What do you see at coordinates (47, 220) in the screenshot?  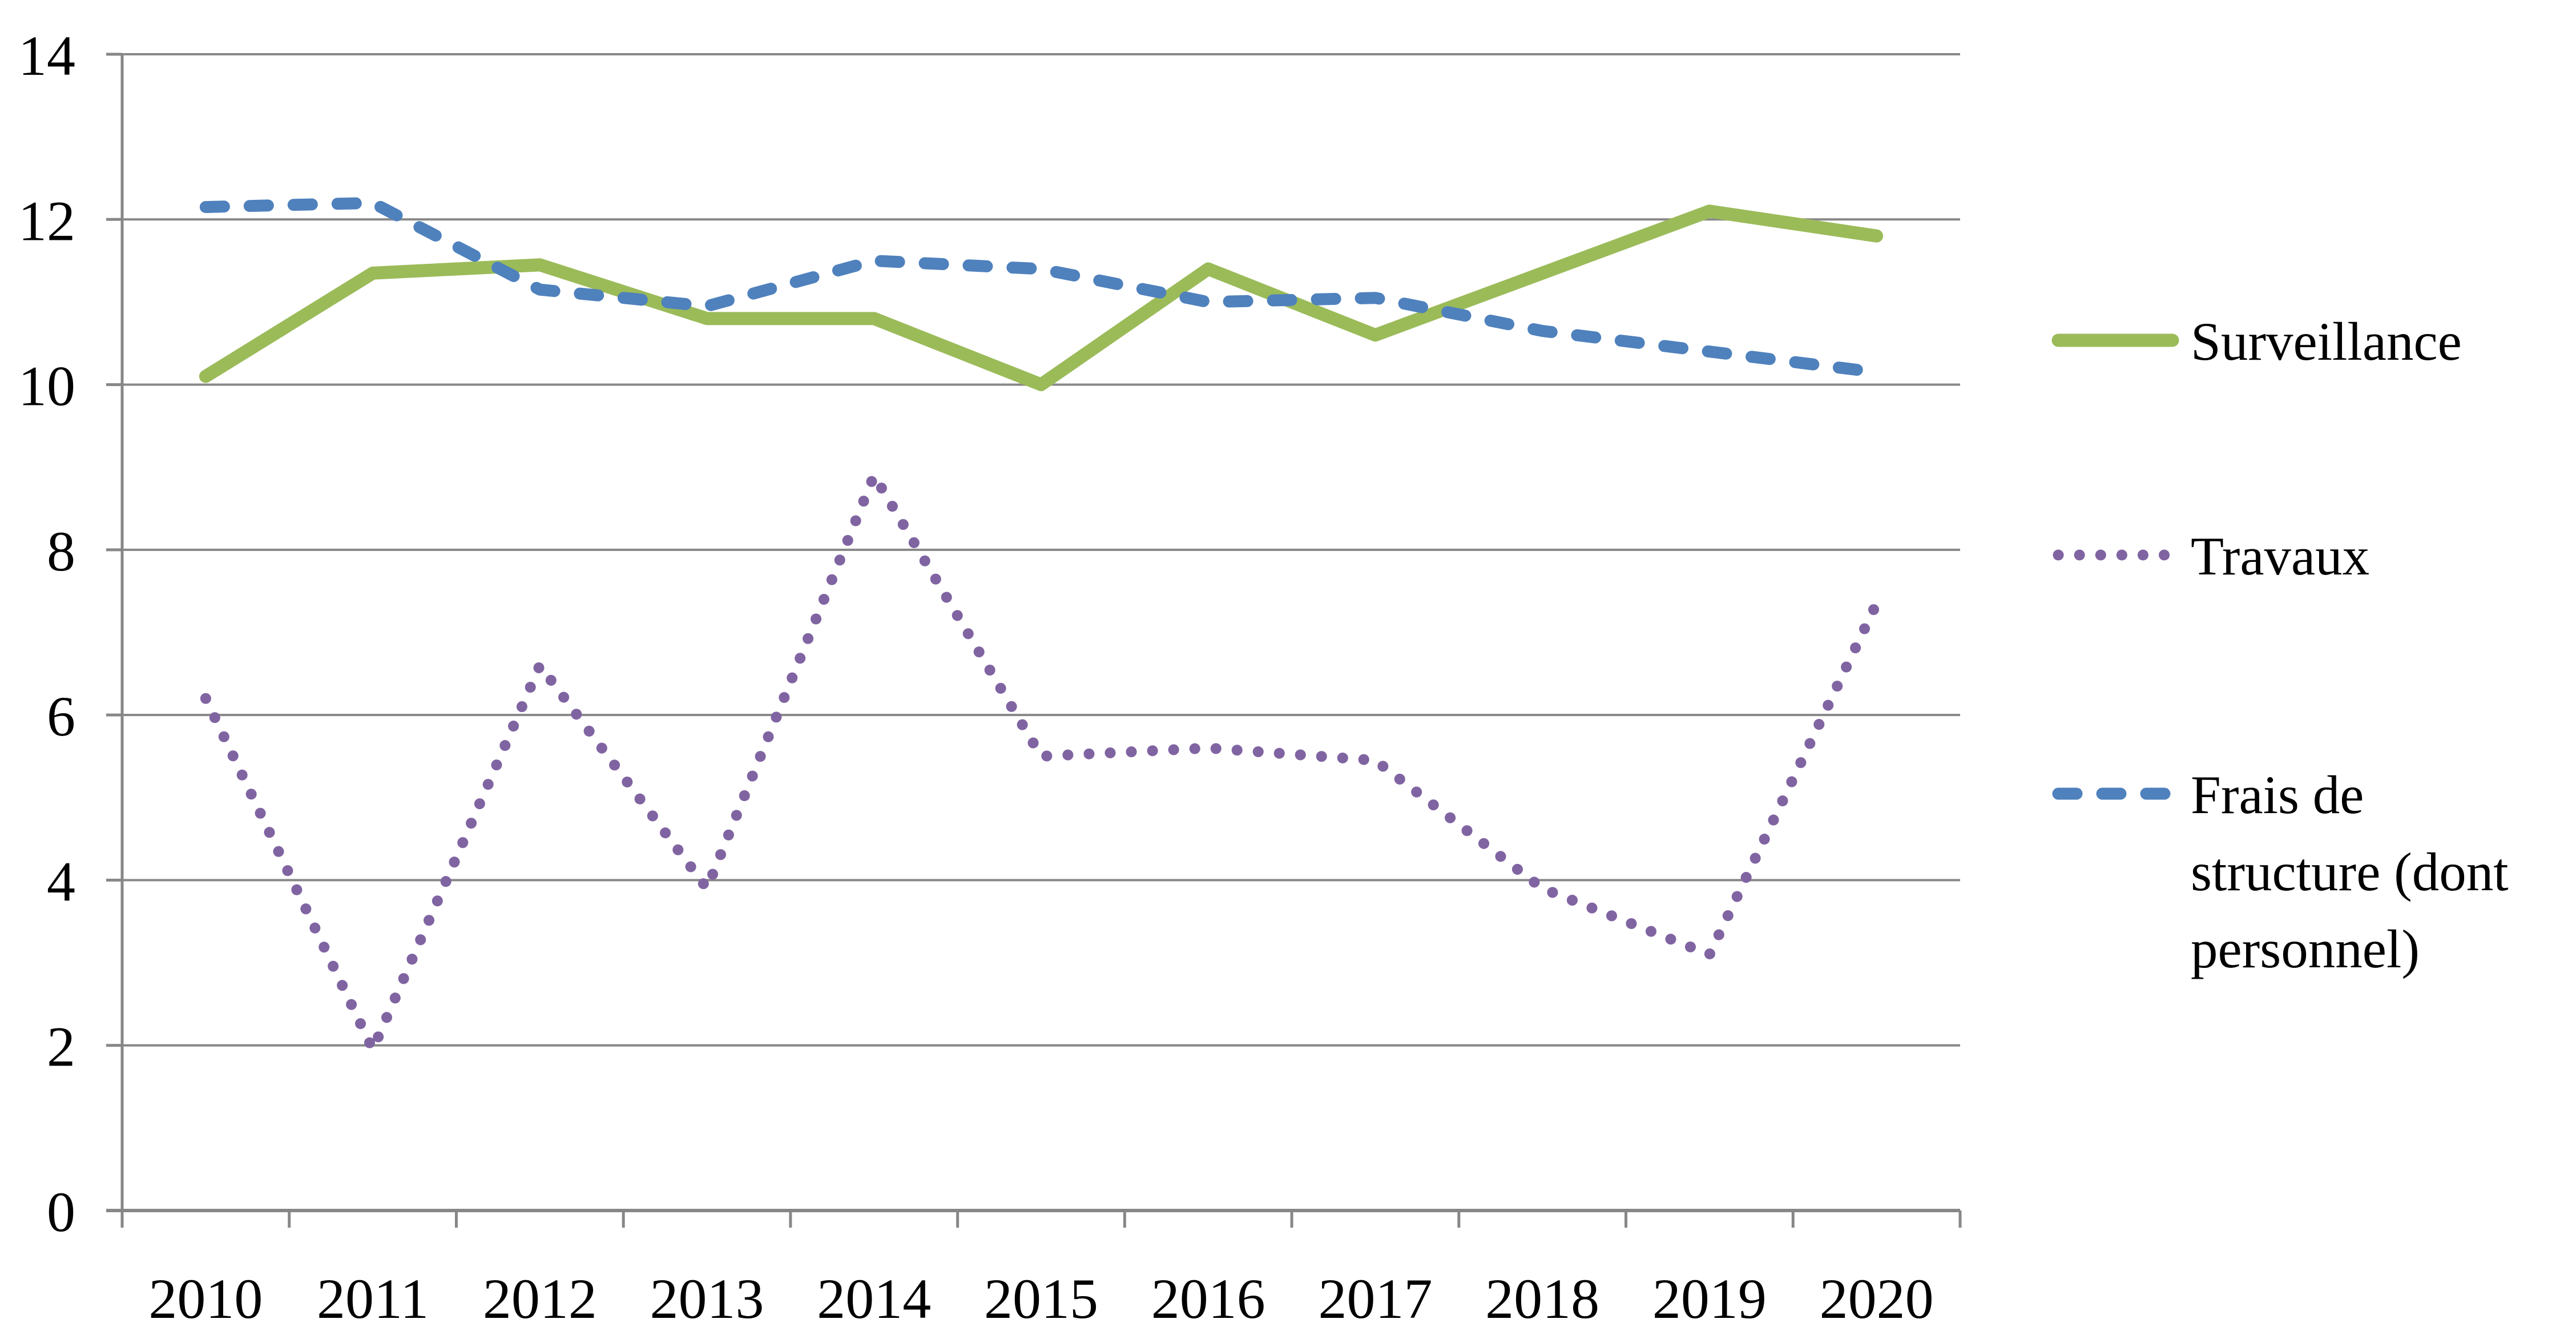 I see `y-axis-label: 12` at bounding box center [47, 220].